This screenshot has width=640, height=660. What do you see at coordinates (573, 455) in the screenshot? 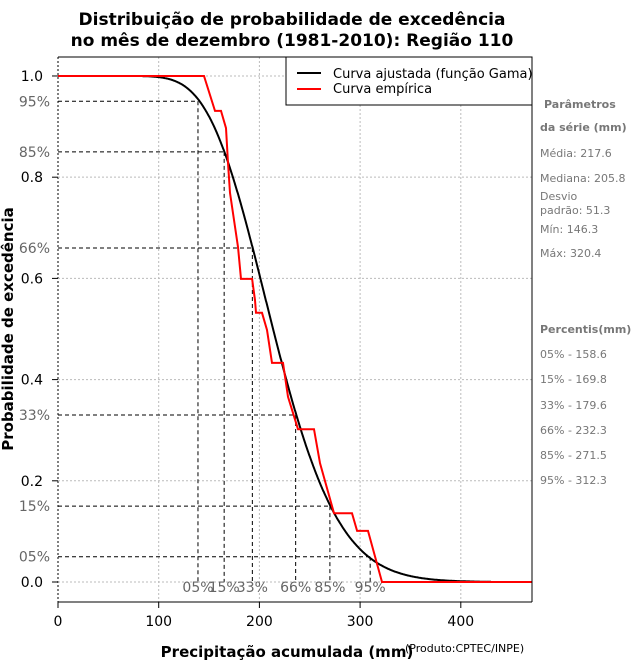
I see `percentil-85: 85% - 271.5` at bounding box center [573, 455].